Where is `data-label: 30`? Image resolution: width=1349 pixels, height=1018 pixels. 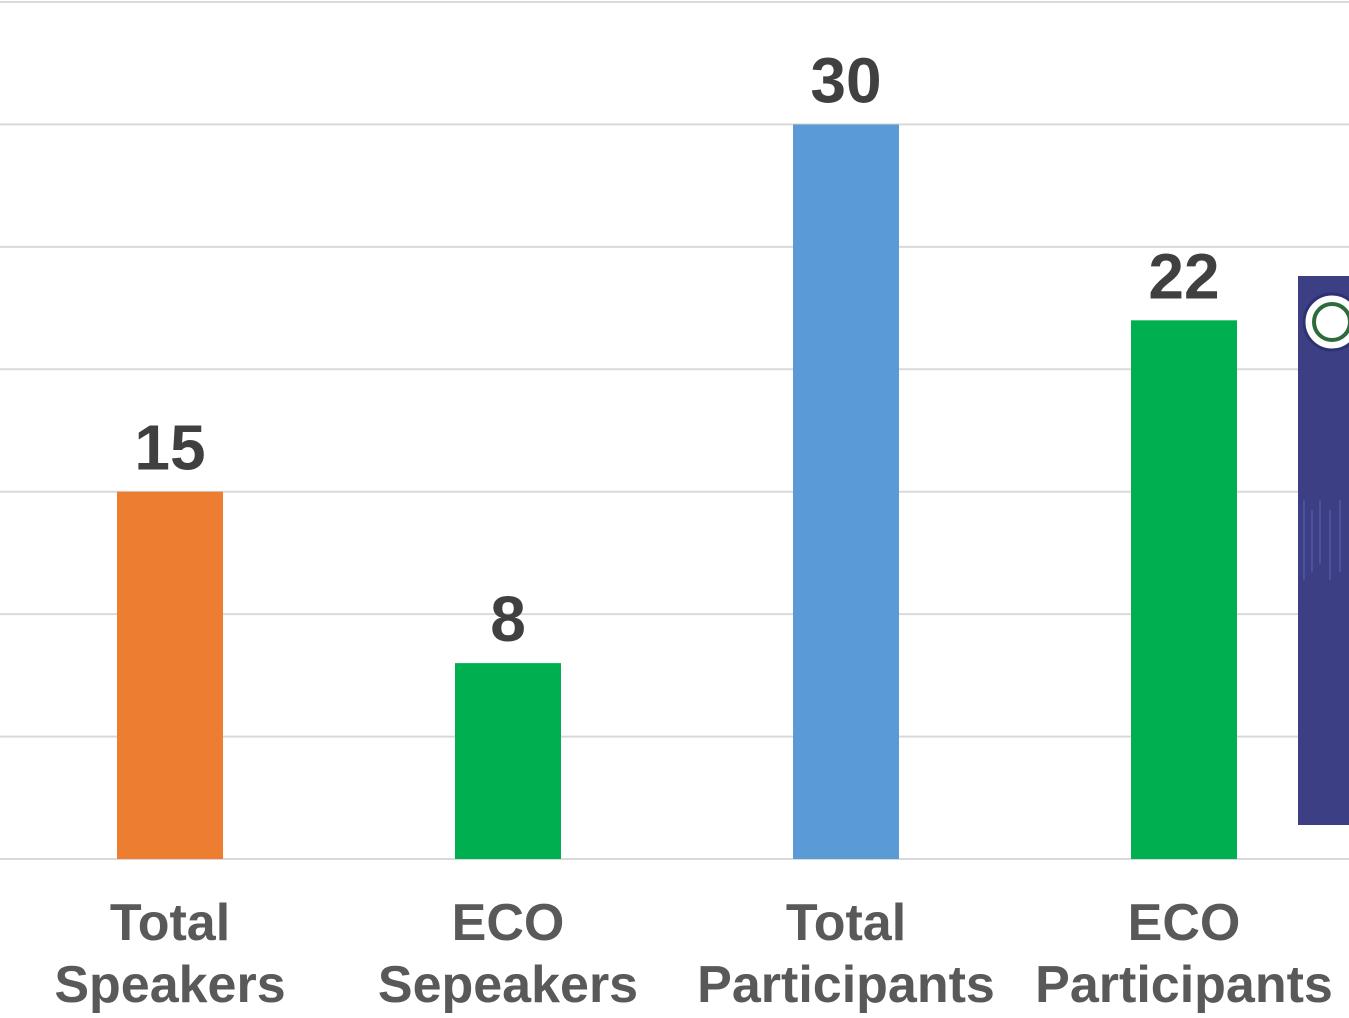
data-label: 30 is located at coordinates (845, 80).